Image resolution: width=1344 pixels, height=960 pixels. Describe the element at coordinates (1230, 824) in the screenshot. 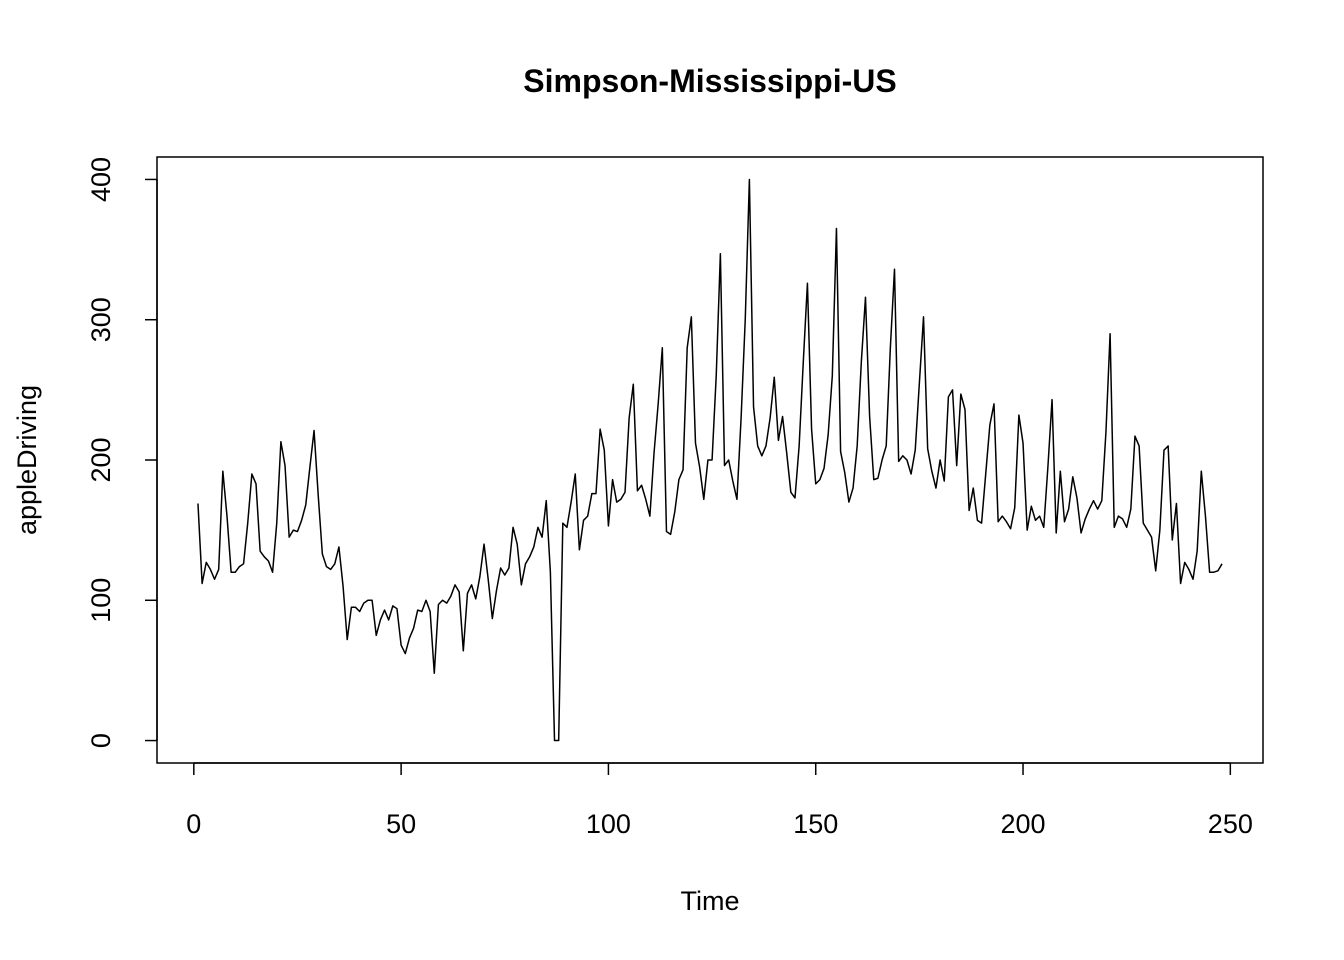

I see `x-tick-label: 250` at that location.